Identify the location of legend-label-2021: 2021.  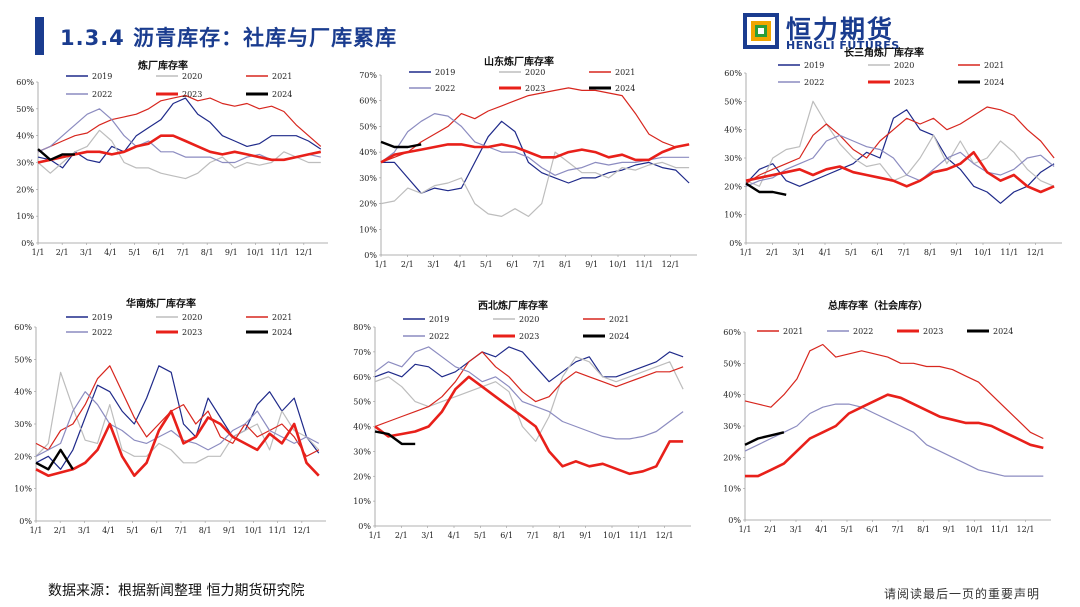
(619, 319).